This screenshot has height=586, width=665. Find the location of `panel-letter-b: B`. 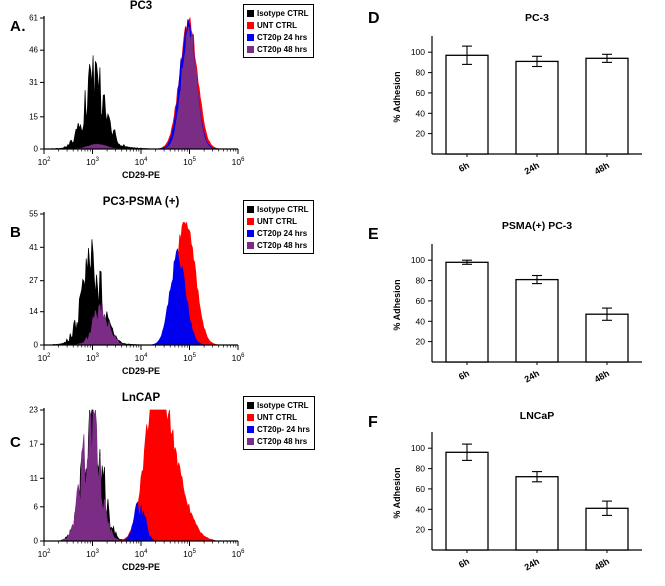

panel-letter-b: B is located at coordinates (16, 232).